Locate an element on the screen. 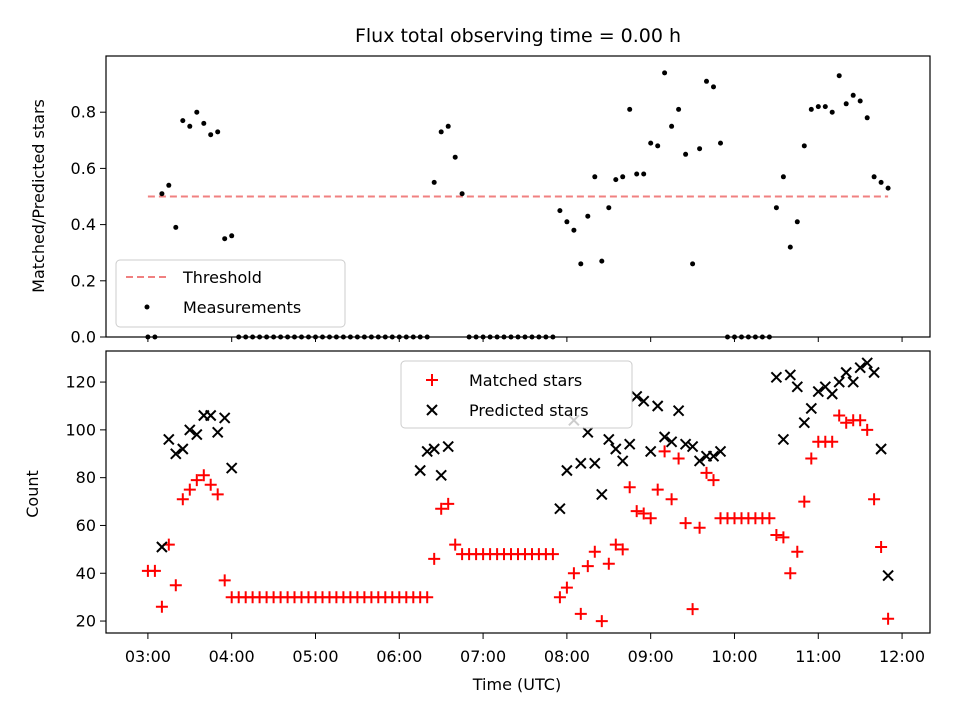  count-x-tick-label: 05:00 is located at coordinates (315, 656).